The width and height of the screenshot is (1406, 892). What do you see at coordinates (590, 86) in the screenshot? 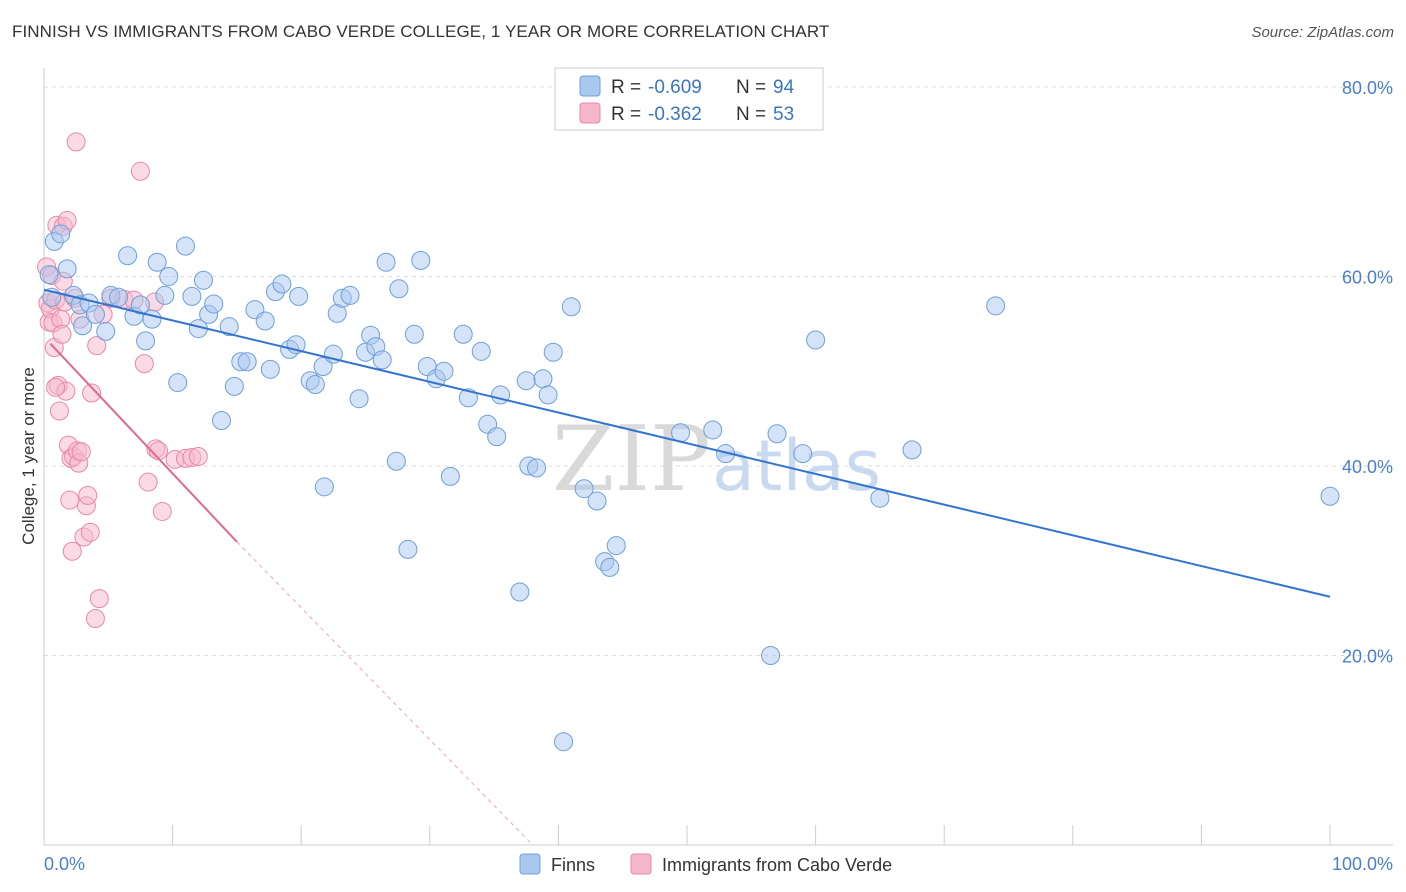
I see `legend-swatch-finns` at bounding box center [590, 86].